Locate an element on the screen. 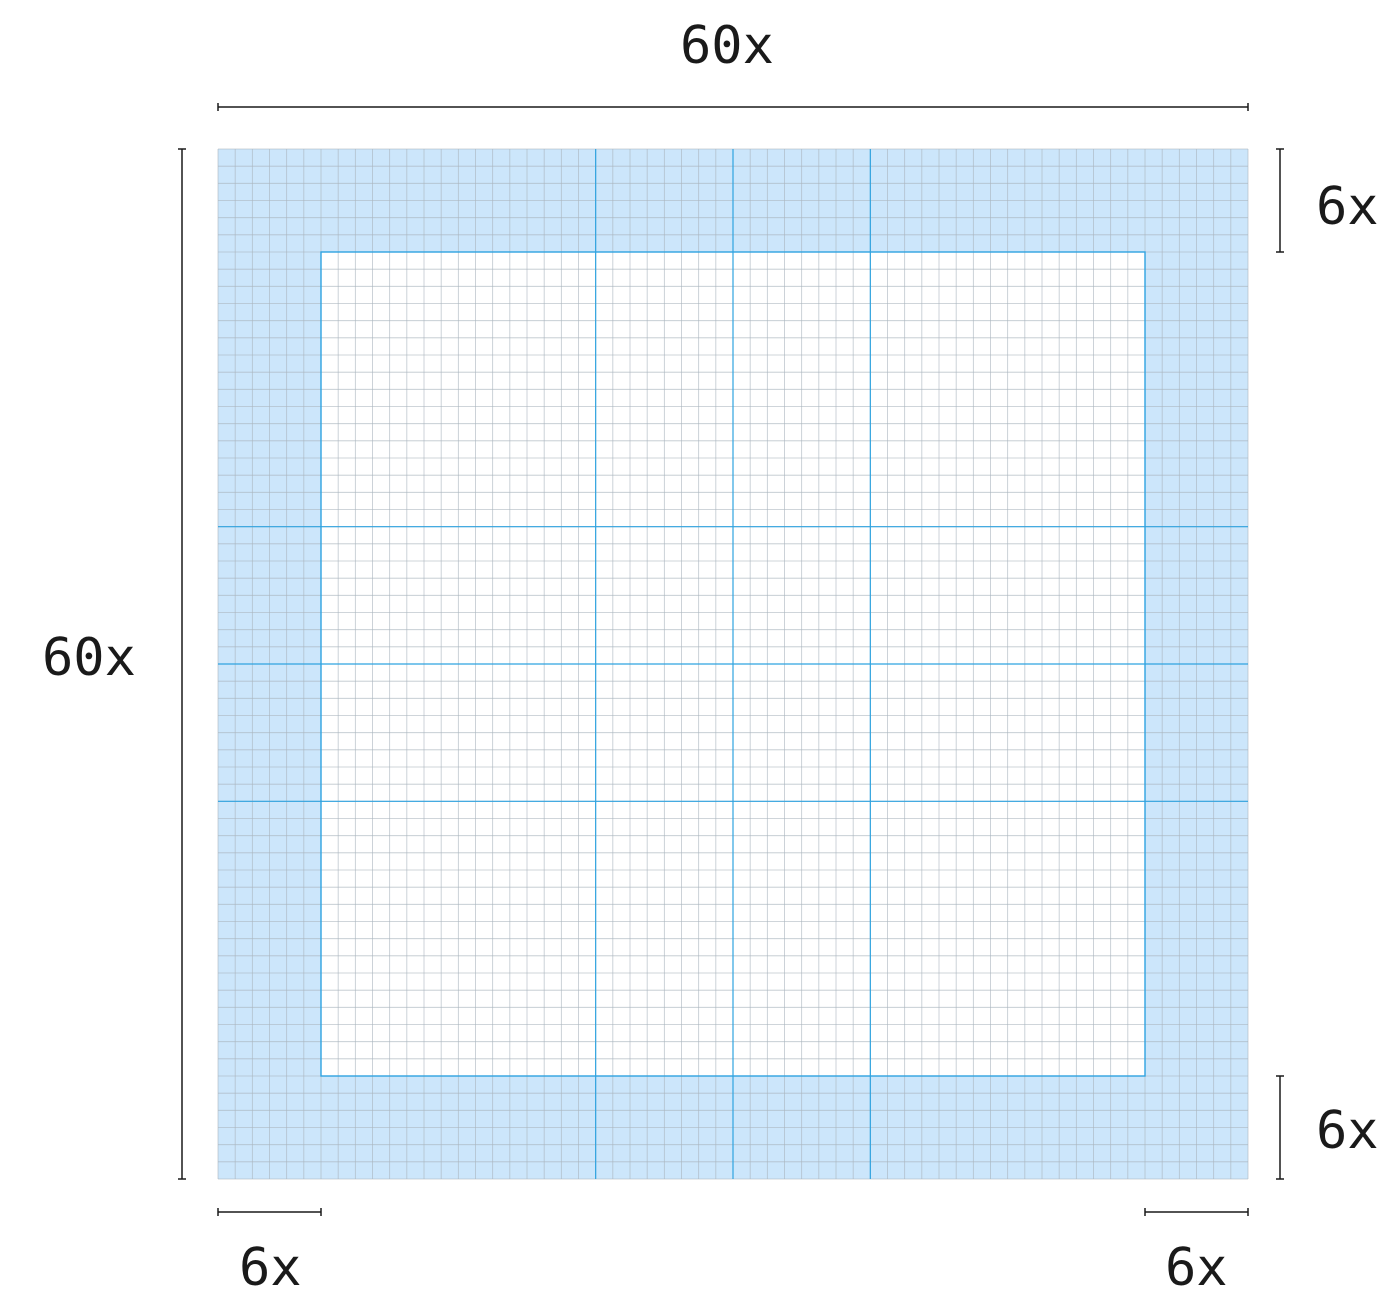 This screenshot has height=1298, width=1386. total-width-label: 60x is located at coordinates (727, 46).